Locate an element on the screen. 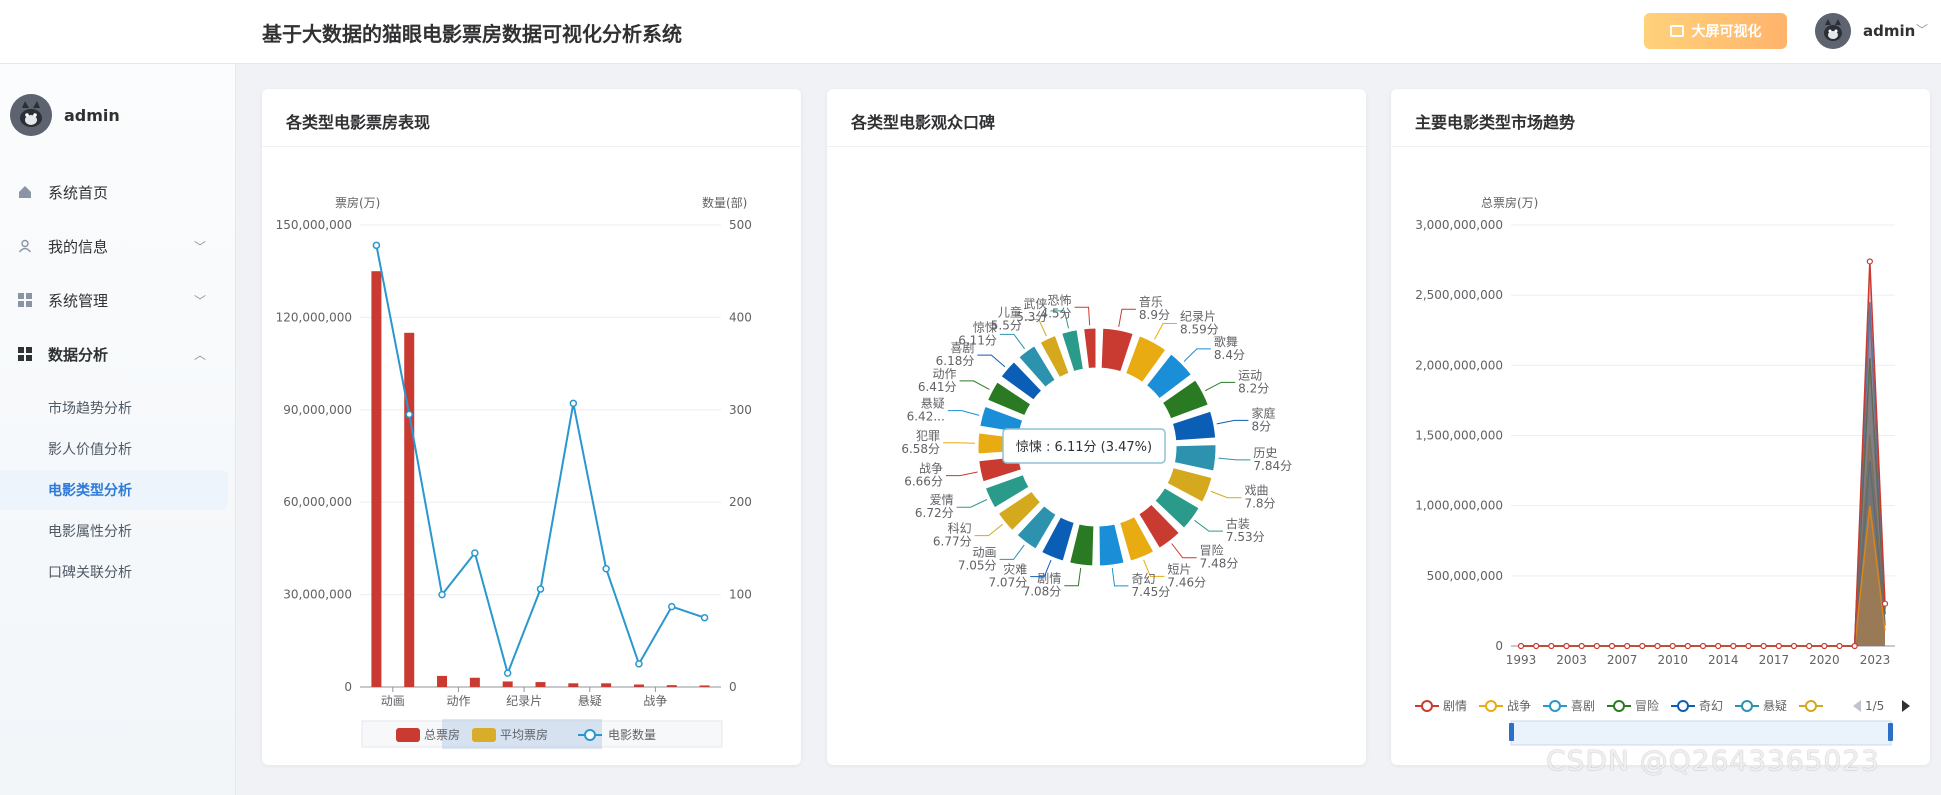 Image resolution: width=1941 pixels, height=795 pixels. slice-name-label: 恐怖 is located at coordinates (1060, 299).